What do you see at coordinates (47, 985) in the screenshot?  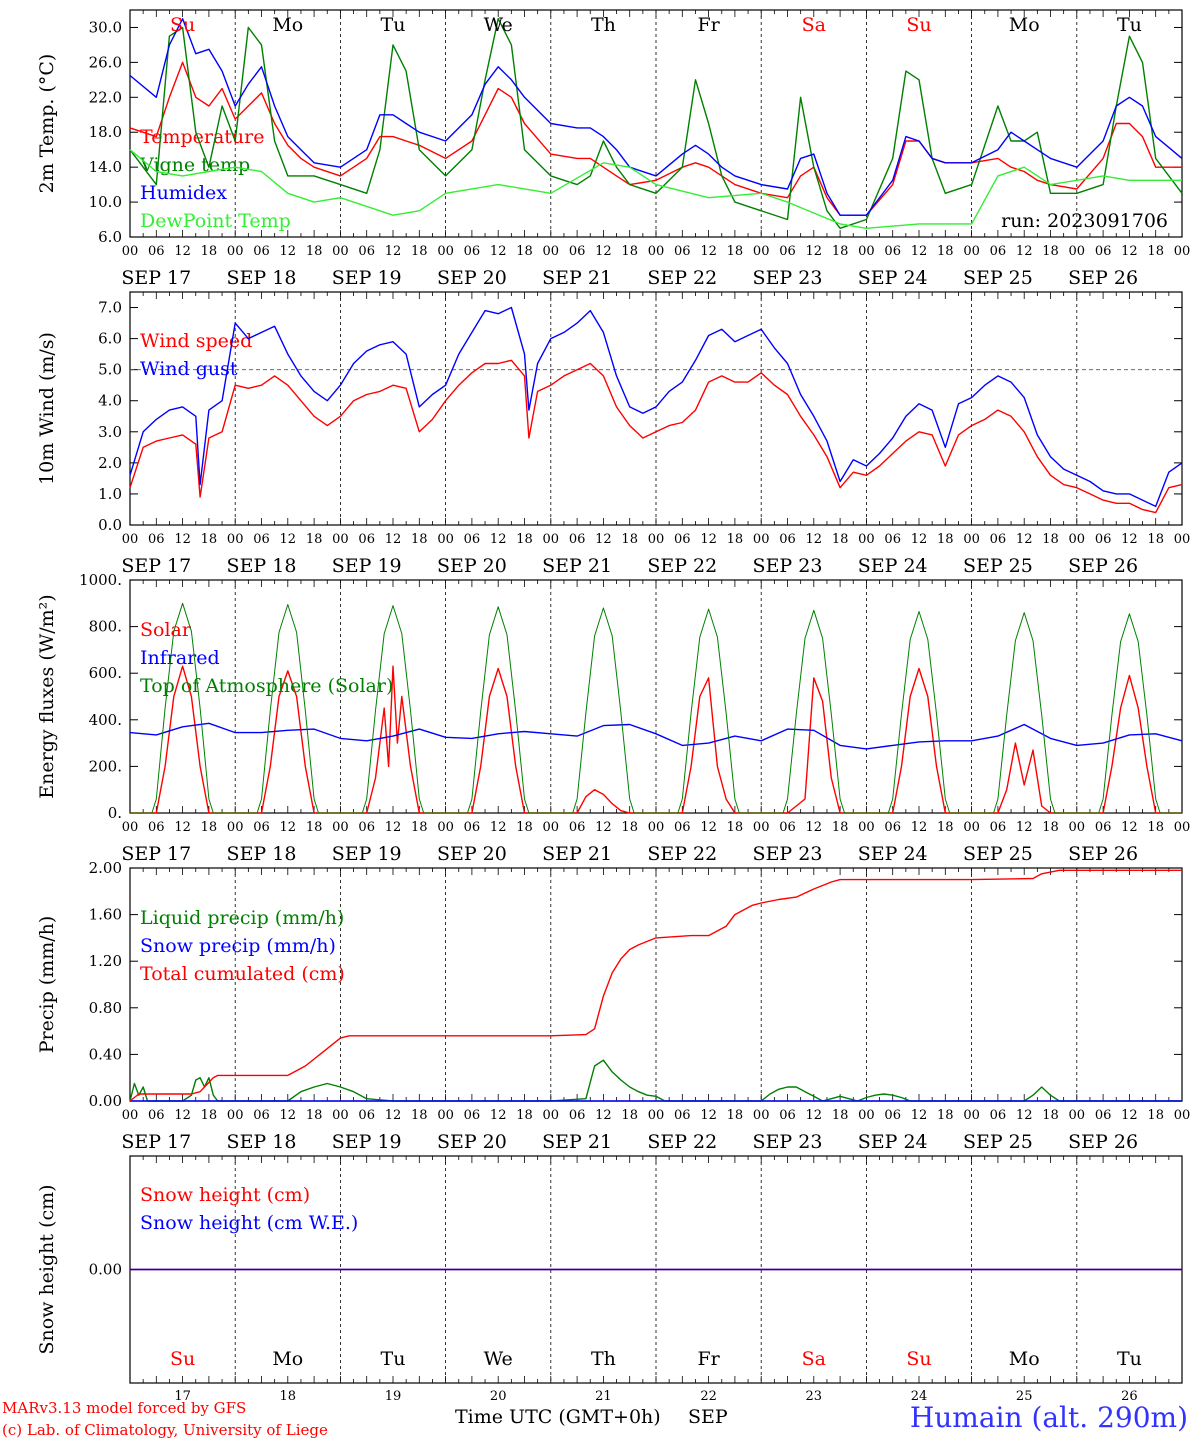 I see `y-axis-label: Precip (mm/h)` at bounding box center [47, 985].